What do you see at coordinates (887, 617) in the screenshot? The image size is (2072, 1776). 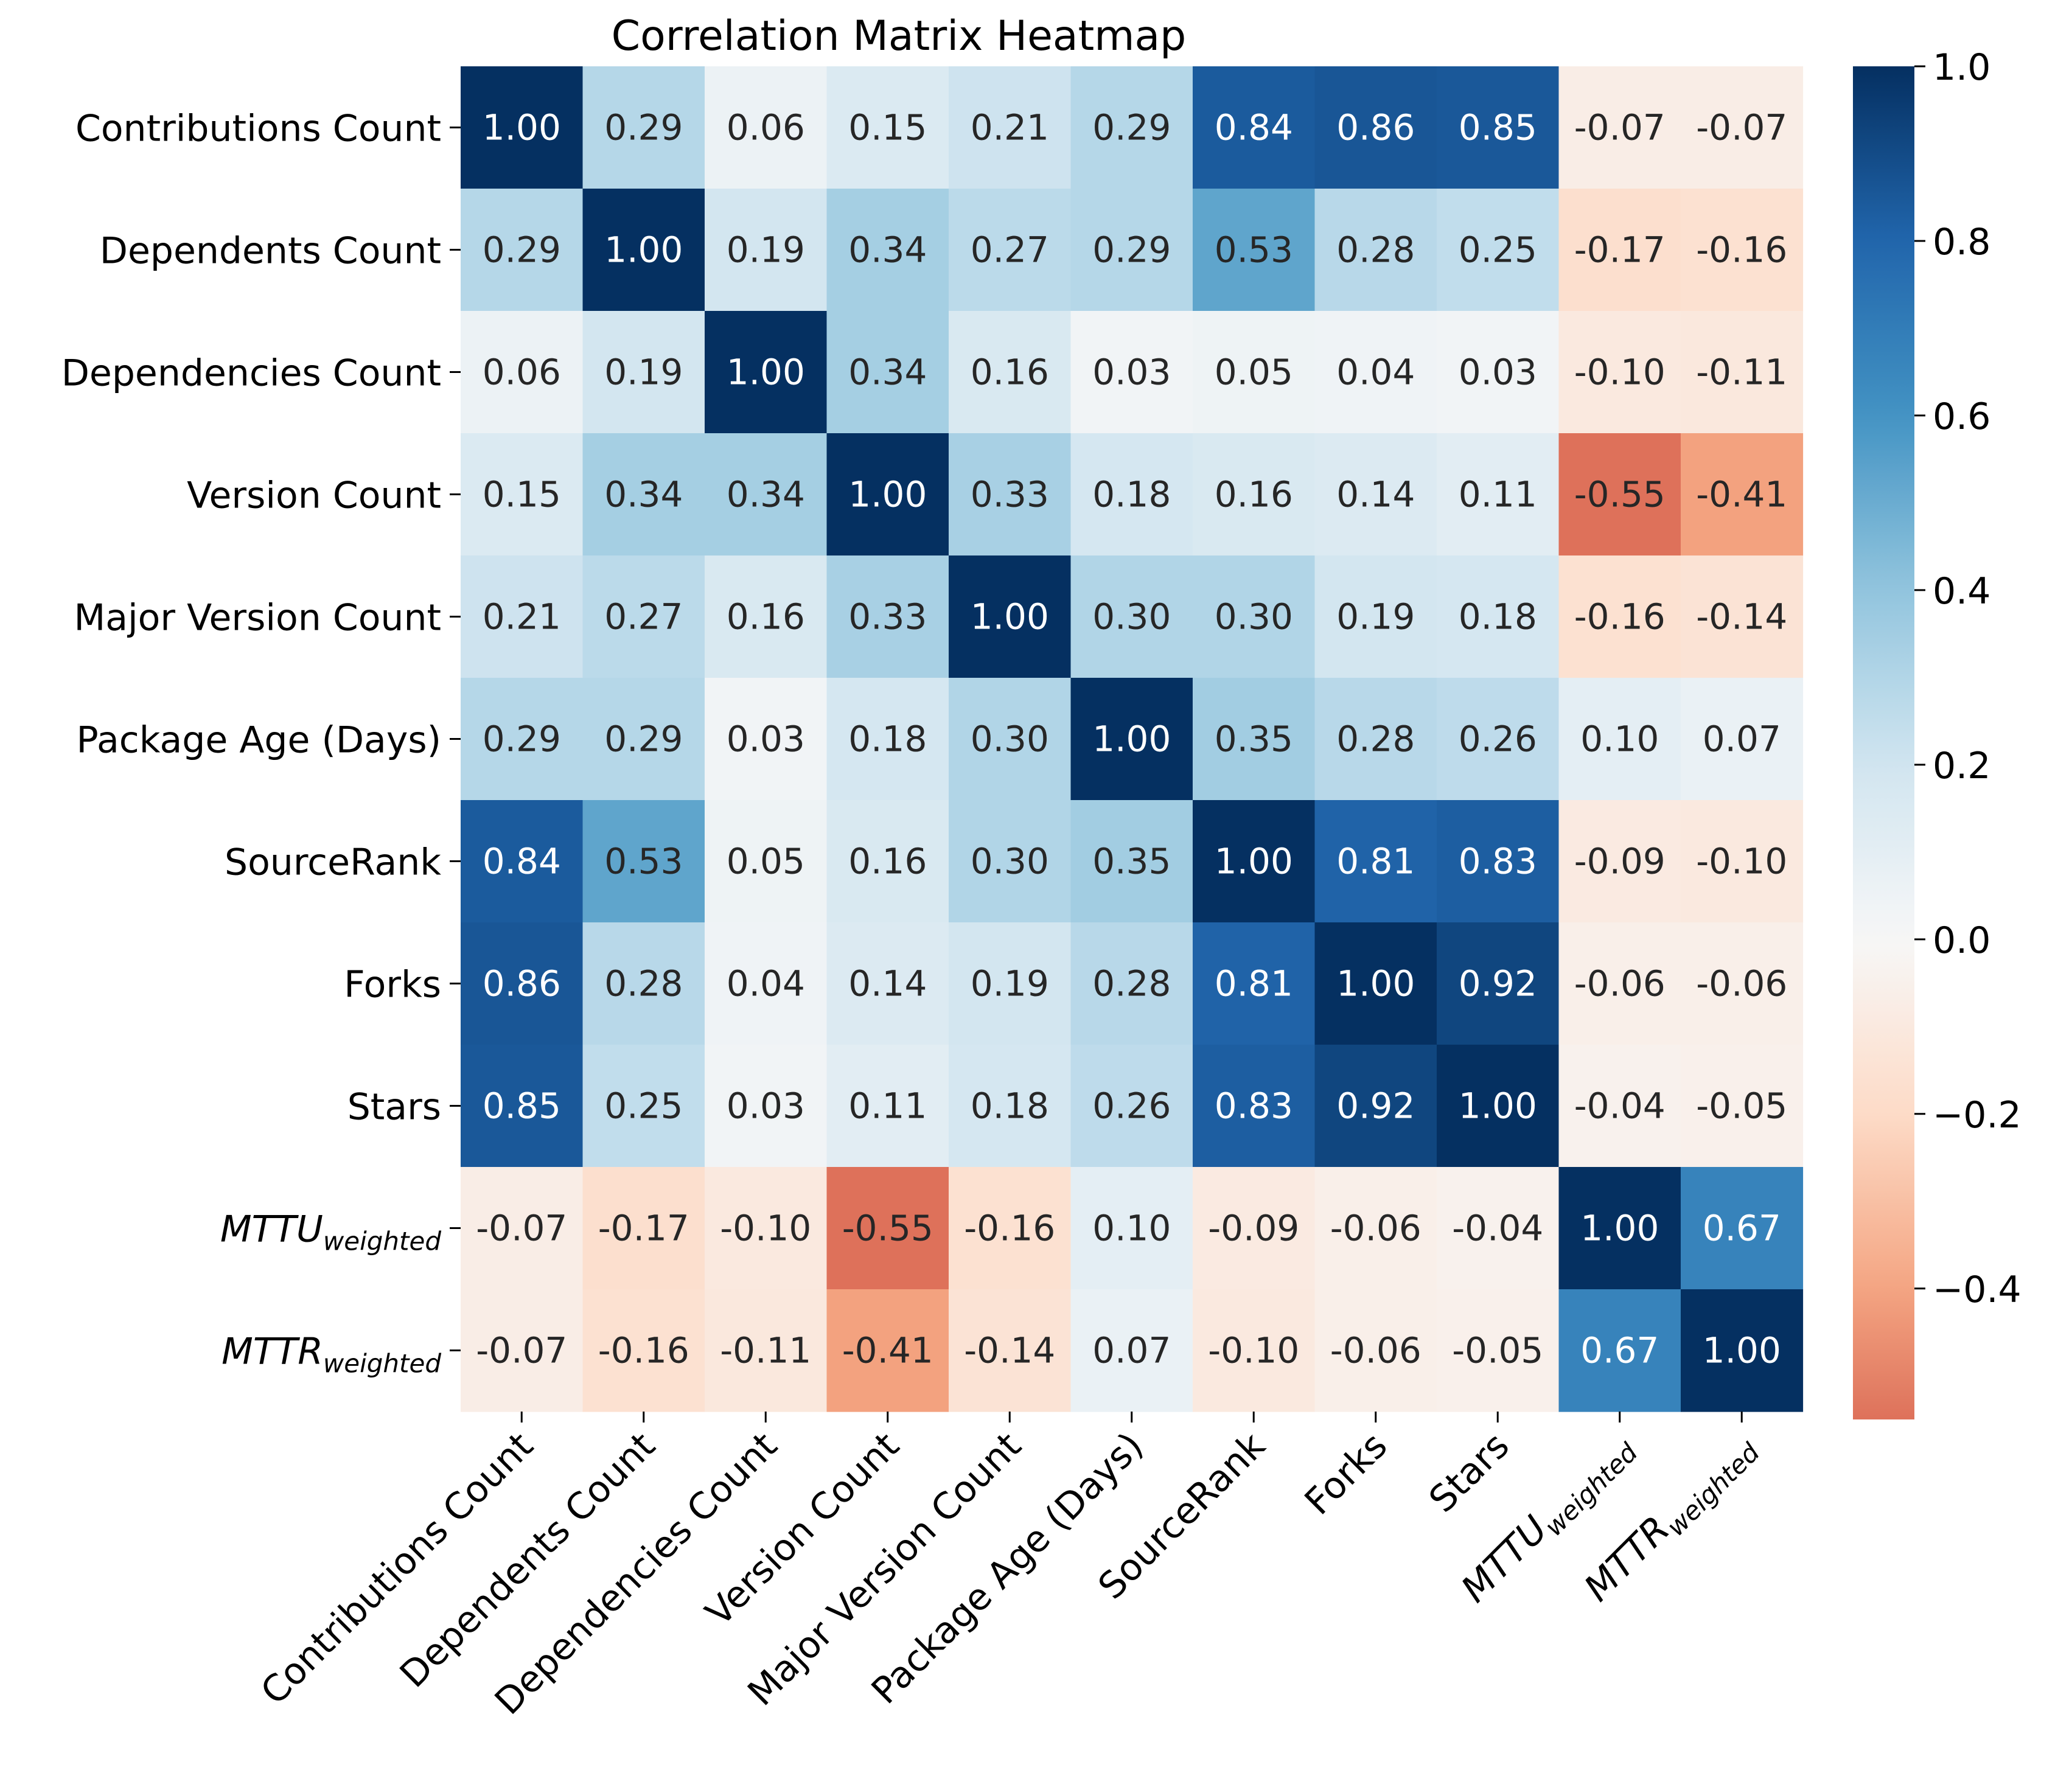 I see `cell-value-label: 0.33` at bounding box center [887, 617].